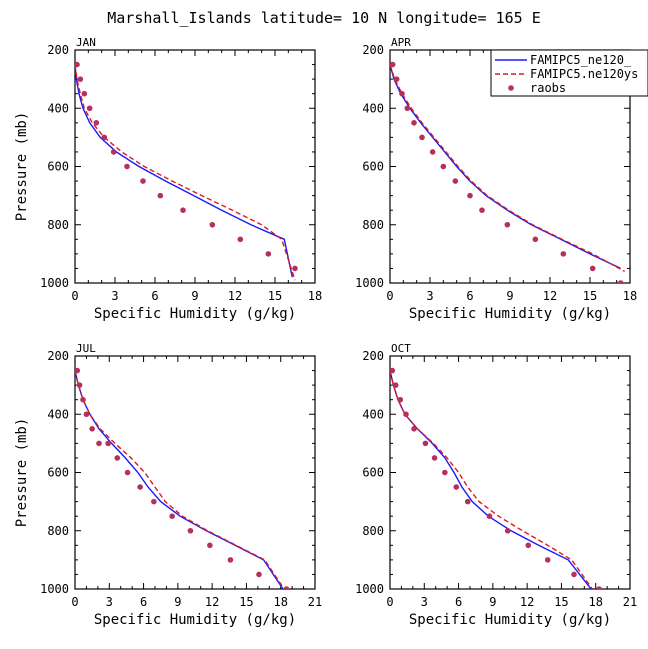 The width and height of the screenshot is (648, 649). I want to click on y-tick-label: 600, so click(58, 167).